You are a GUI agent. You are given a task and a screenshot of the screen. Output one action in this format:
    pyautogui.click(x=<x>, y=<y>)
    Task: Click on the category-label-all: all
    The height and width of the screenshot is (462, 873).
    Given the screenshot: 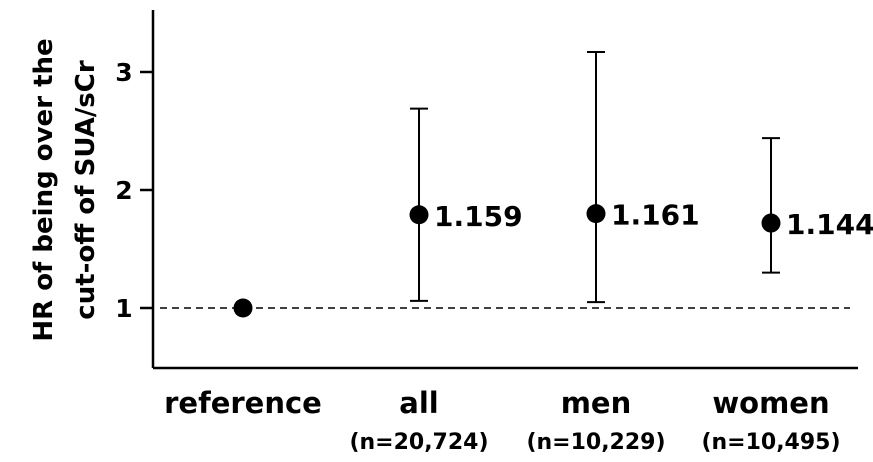 What is the action you would take?
    pyautogui.click(x=418, y=403)
    